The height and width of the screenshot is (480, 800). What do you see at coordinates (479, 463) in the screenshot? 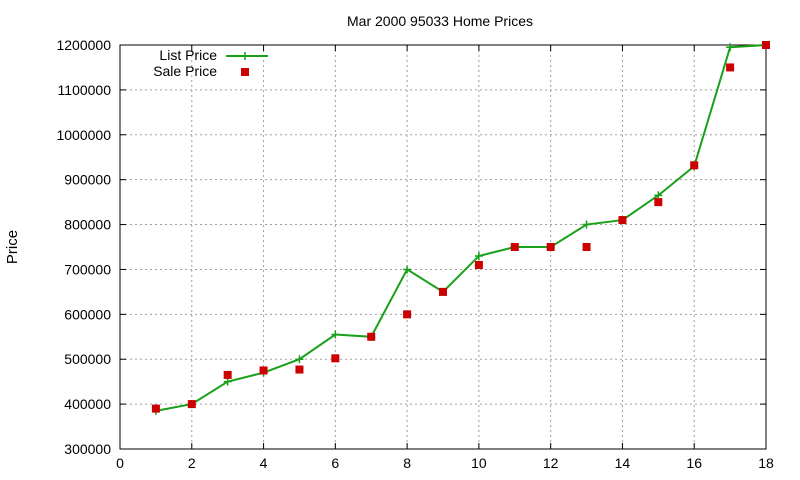
I see `x-tick-label: 10` at bounding box center [479, 463].